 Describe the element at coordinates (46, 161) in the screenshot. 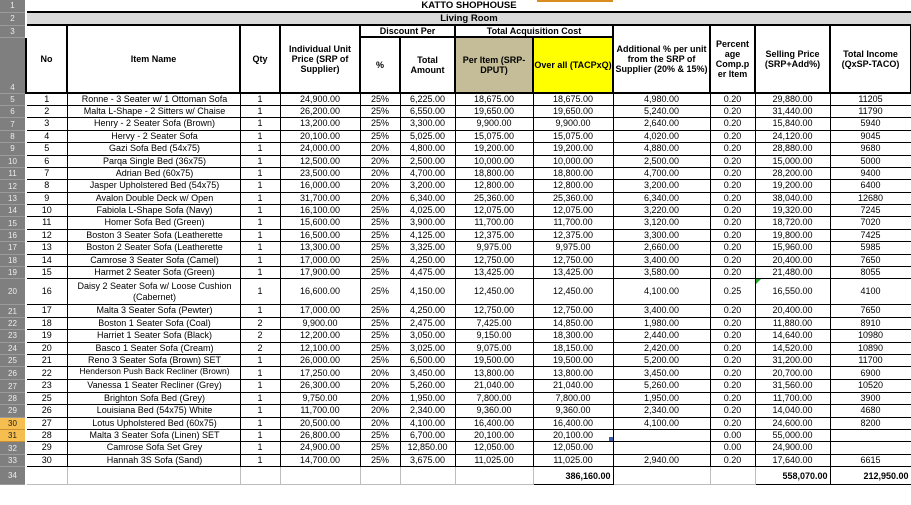

I see `cell-no-row10: 6` at that location.